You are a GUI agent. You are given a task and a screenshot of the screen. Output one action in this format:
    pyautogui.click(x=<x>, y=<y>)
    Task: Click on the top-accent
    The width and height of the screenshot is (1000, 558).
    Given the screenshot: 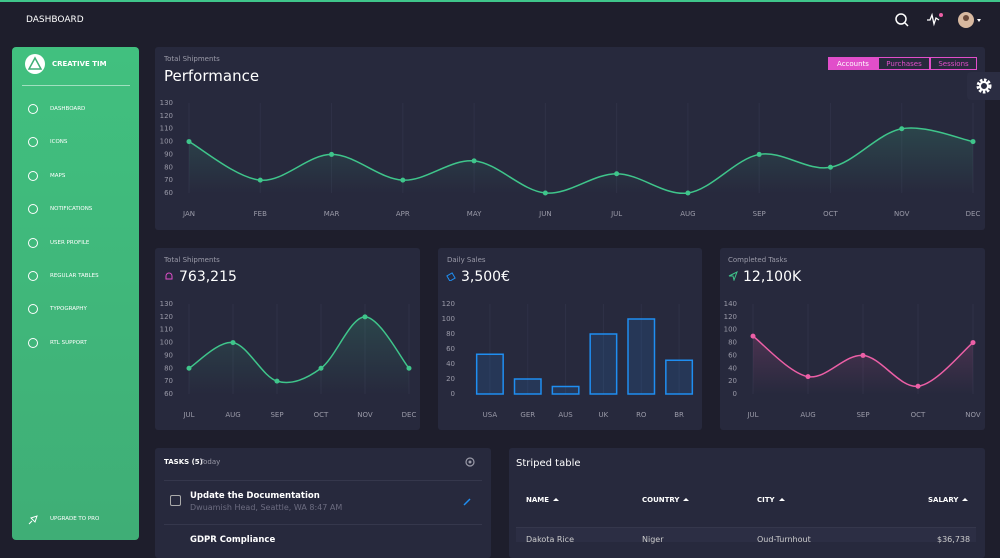 What is the action you would take?
    pyautogui.click(x=500, y=1)
    